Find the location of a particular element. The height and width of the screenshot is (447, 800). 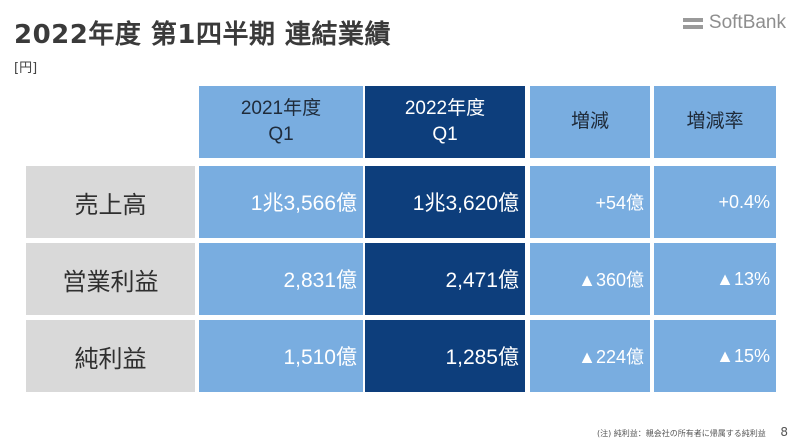

page-number: 8 is located at coordinates (784, 432).